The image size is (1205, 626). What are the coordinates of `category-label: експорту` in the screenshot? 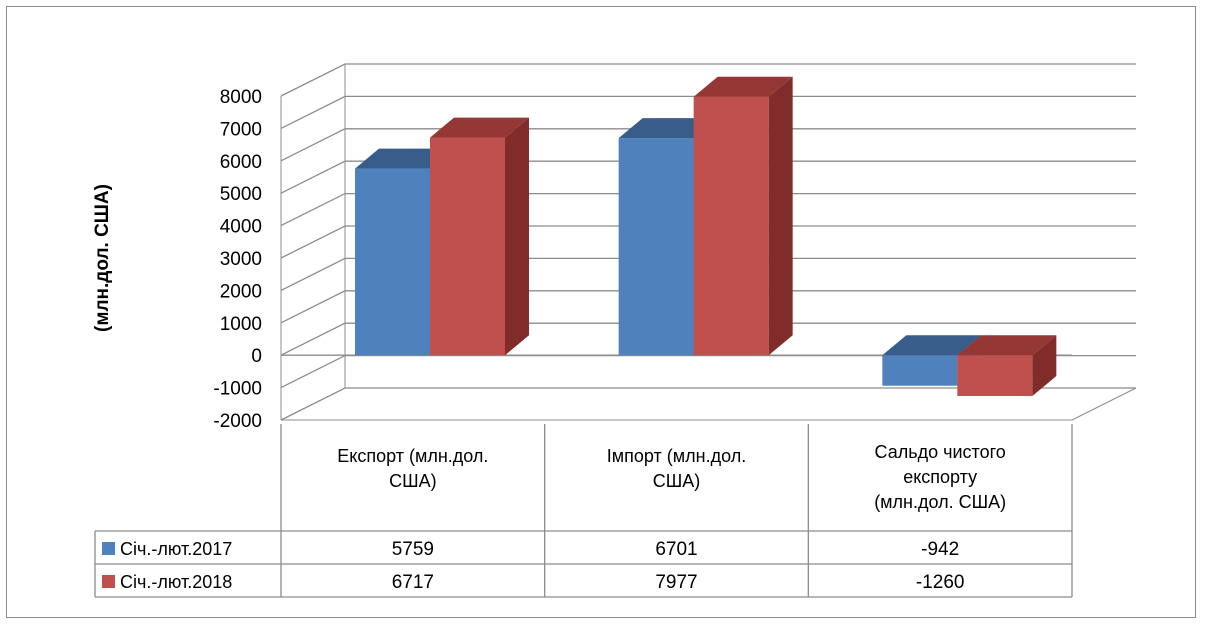 It's located at (940, 477).